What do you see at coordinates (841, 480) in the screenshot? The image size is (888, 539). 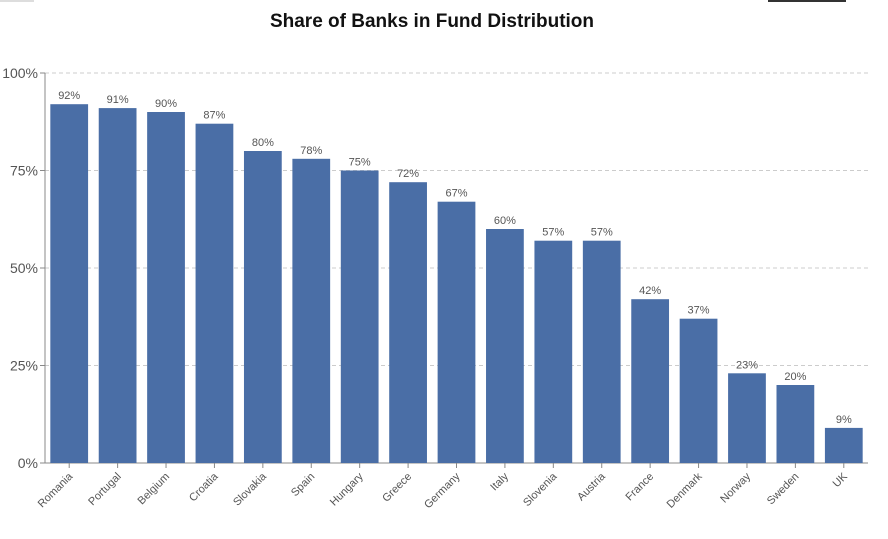 I see `x-tick-label: UK` at bounding box center [841, 480].